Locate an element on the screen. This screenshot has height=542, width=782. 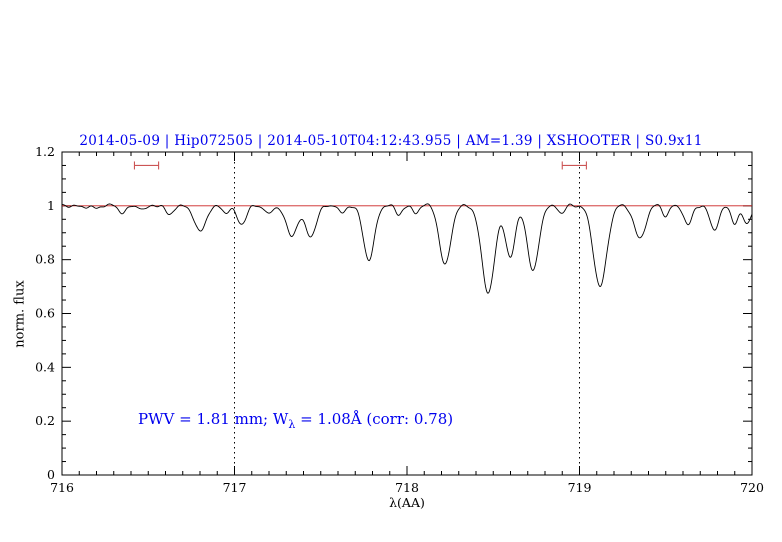
y-tick-label: 0 is located at coordinates (51, 474).